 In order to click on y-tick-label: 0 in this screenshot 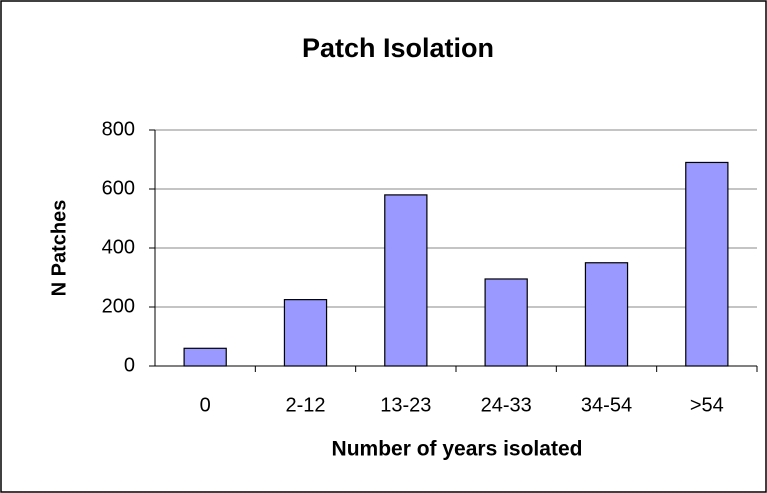, I will do `click(129, 365)`.